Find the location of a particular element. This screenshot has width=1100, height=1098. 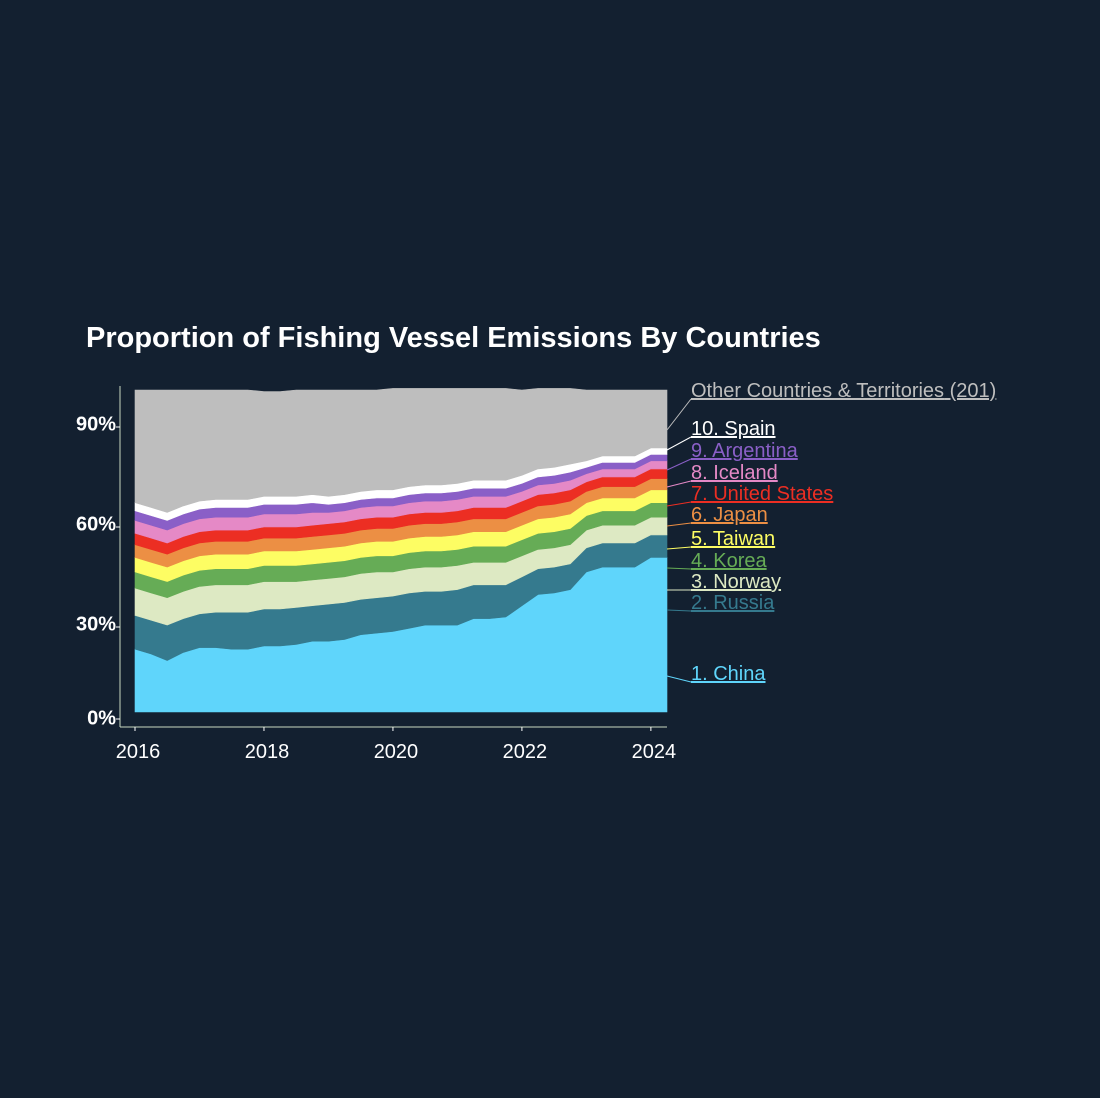

legend-label-2: 2. Russia is located at coordinates (733, 603).